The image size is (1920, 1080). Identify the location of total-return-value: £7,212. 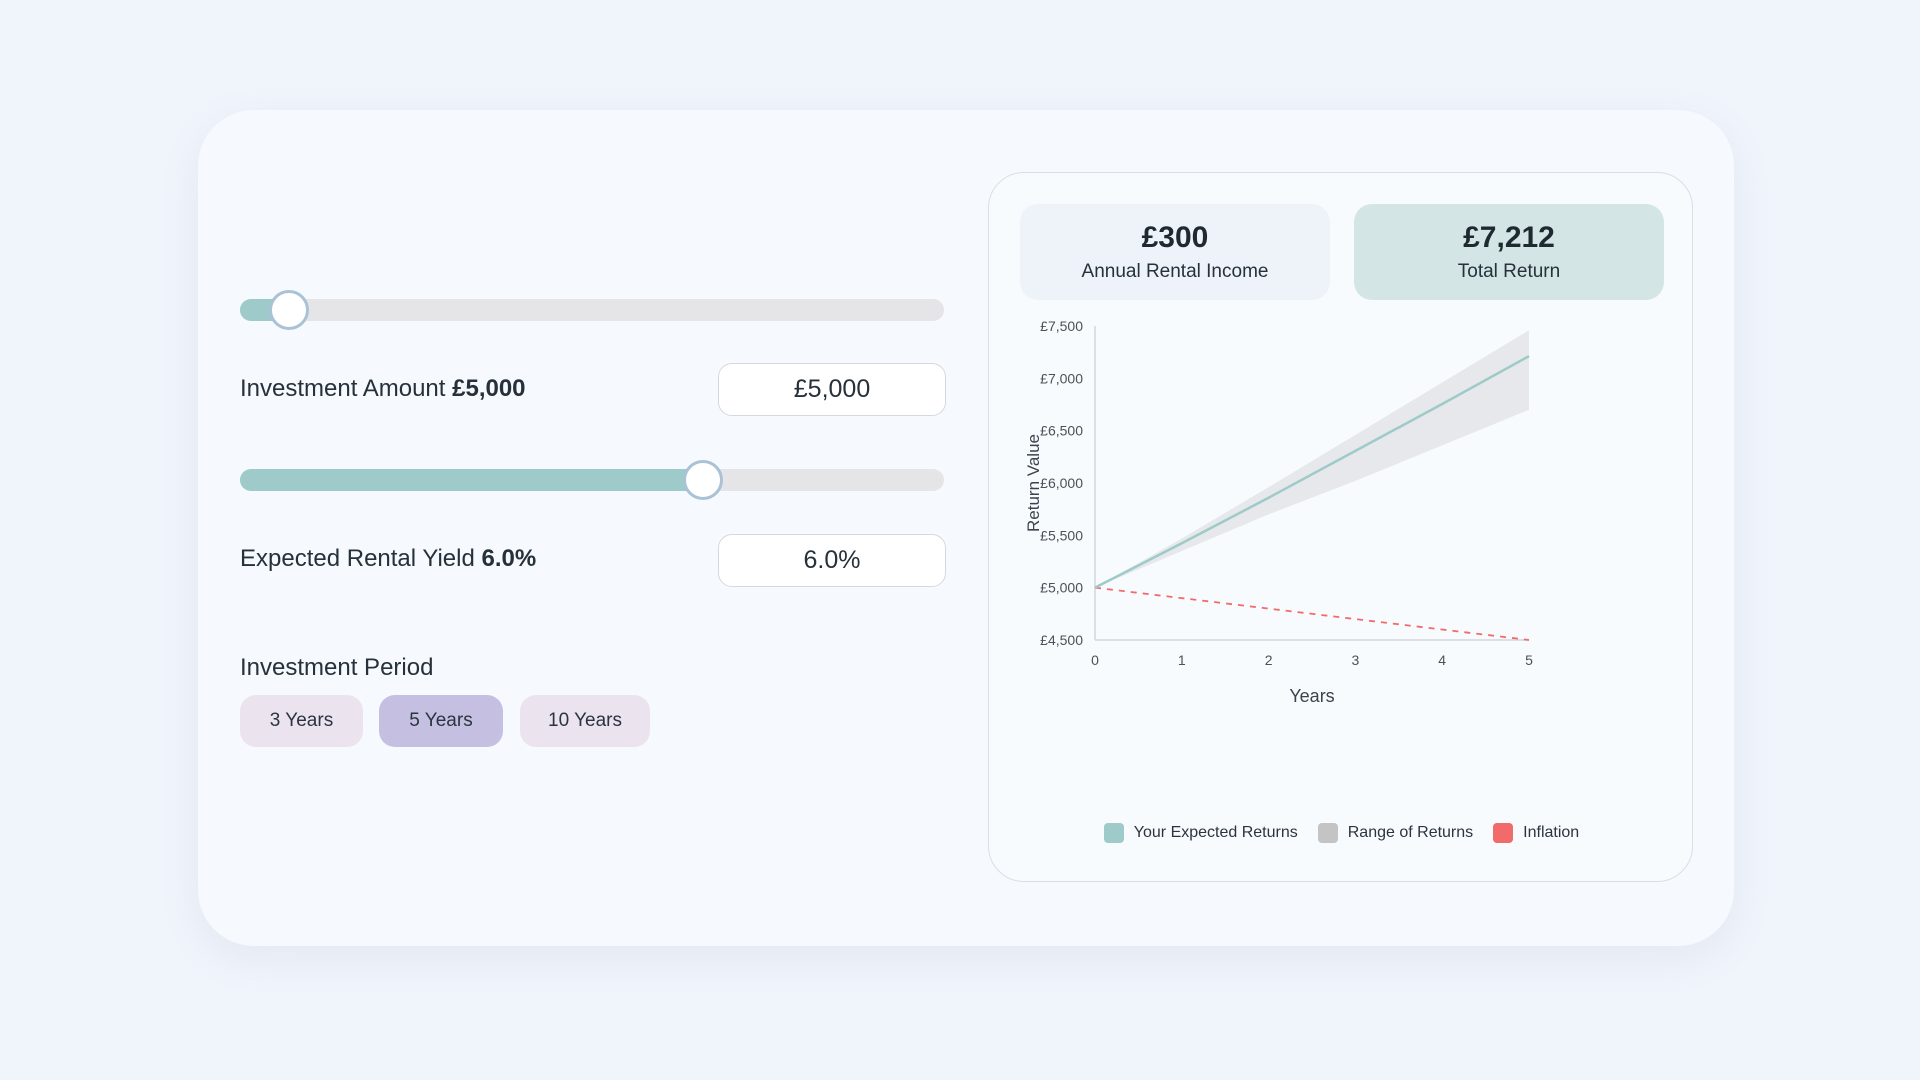
(1509, 237).